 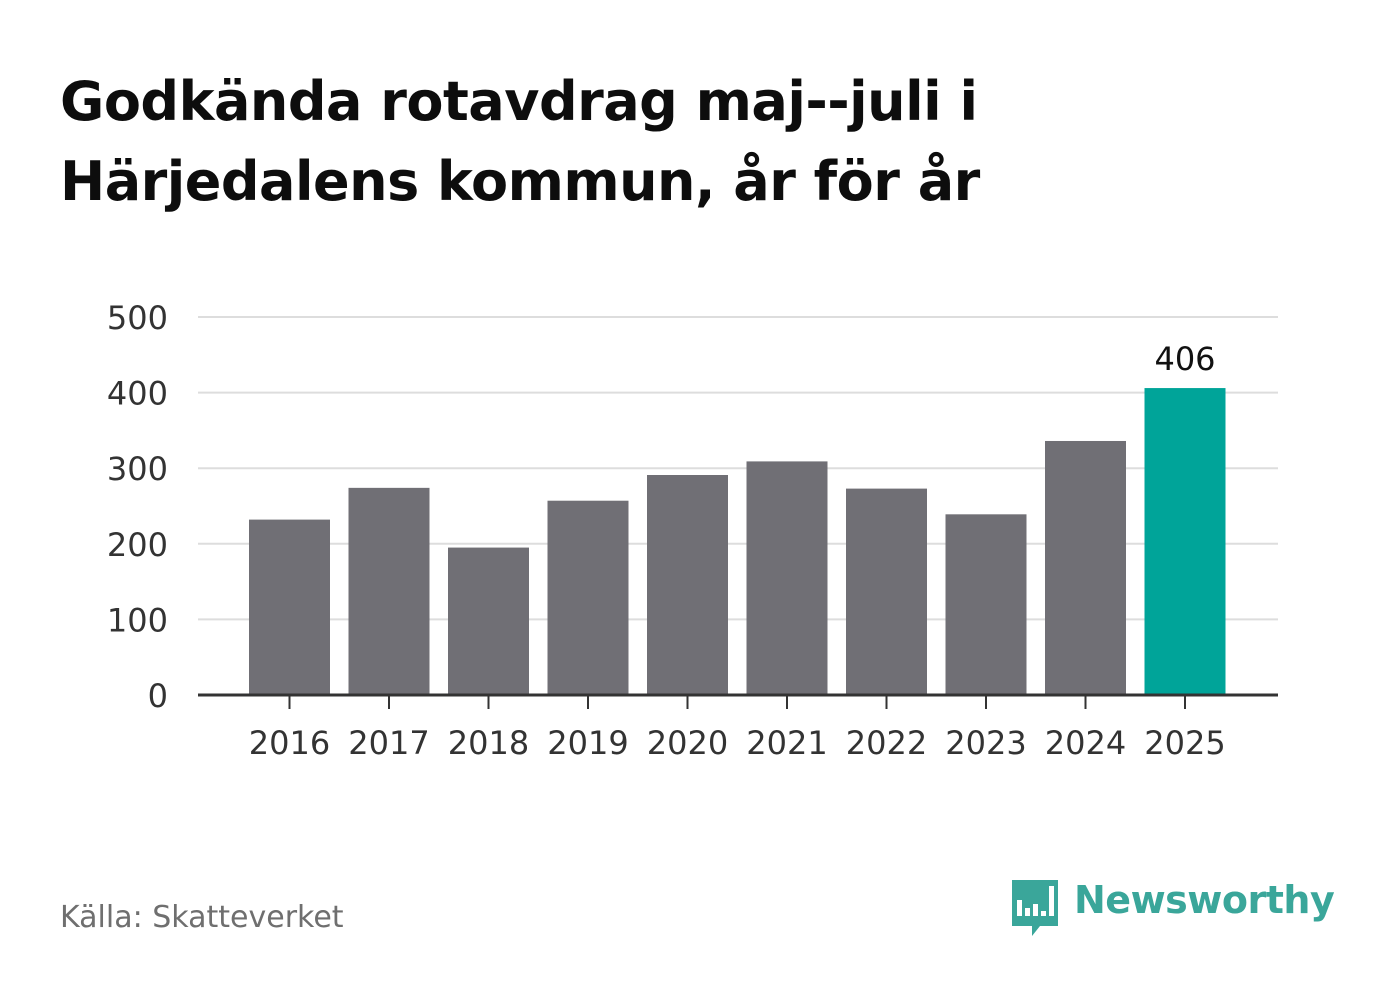 What do you see at coordinates (488, 621) in the screenshot?
I see `bar-2018` at bounding box center [488, 621].